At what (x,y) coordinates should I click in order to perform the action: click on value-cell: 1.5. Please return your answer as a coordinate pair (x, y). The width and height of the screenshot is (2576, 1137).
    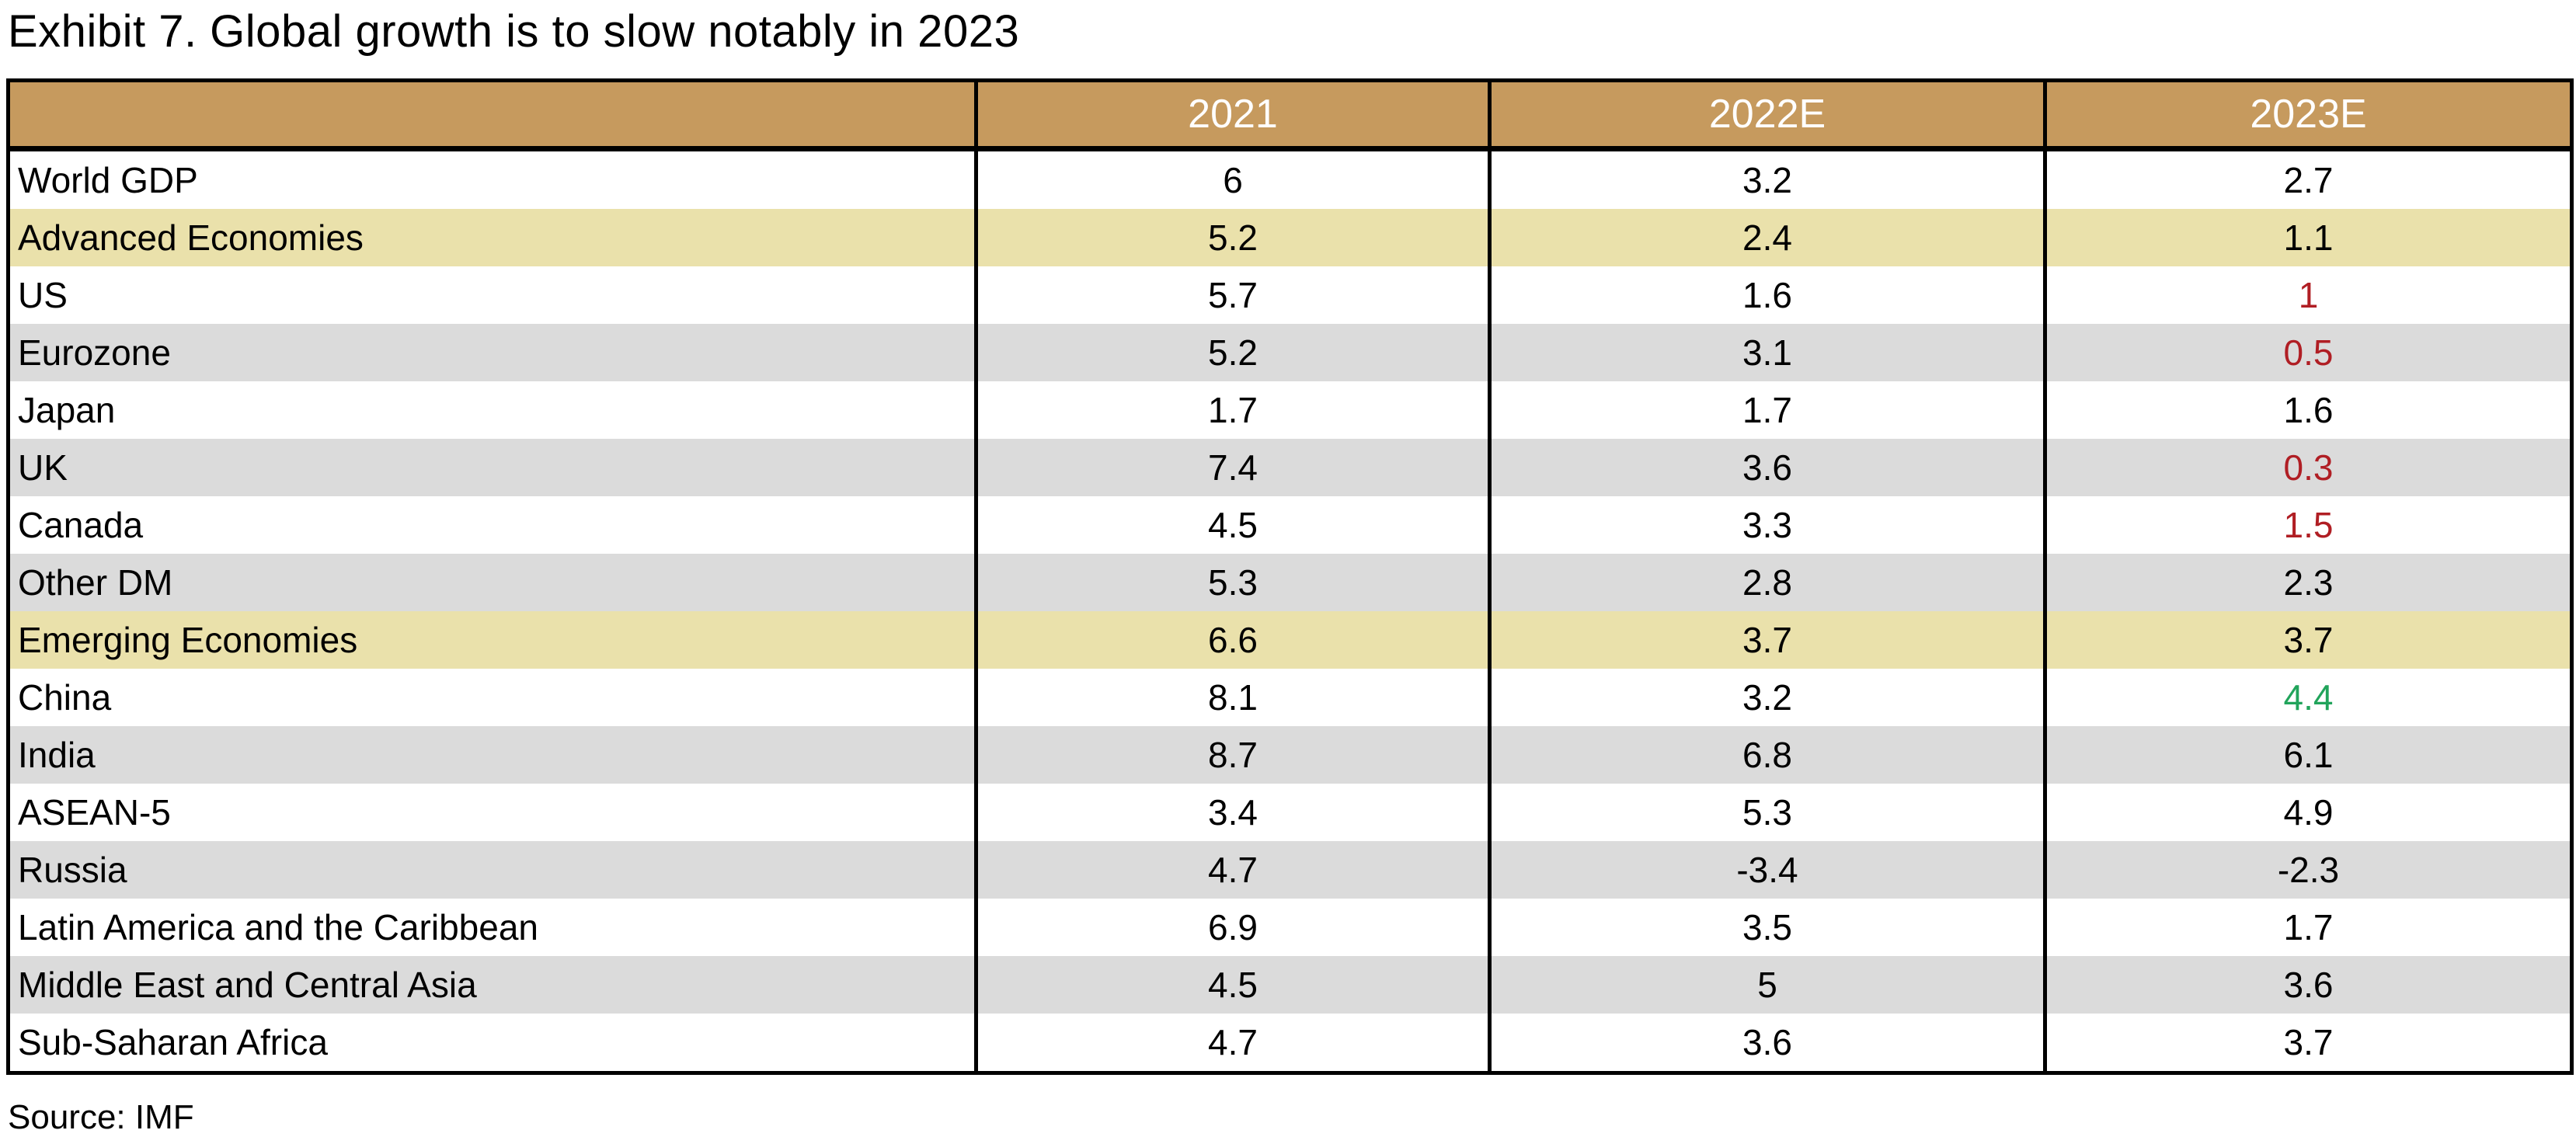
    Looking at the image, I should click on (2307, 524).